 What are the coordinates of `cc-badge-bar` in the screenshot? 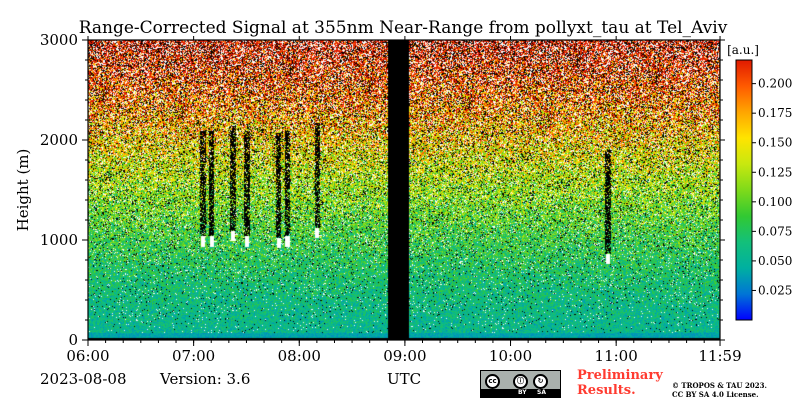 It's located at (520, 393).